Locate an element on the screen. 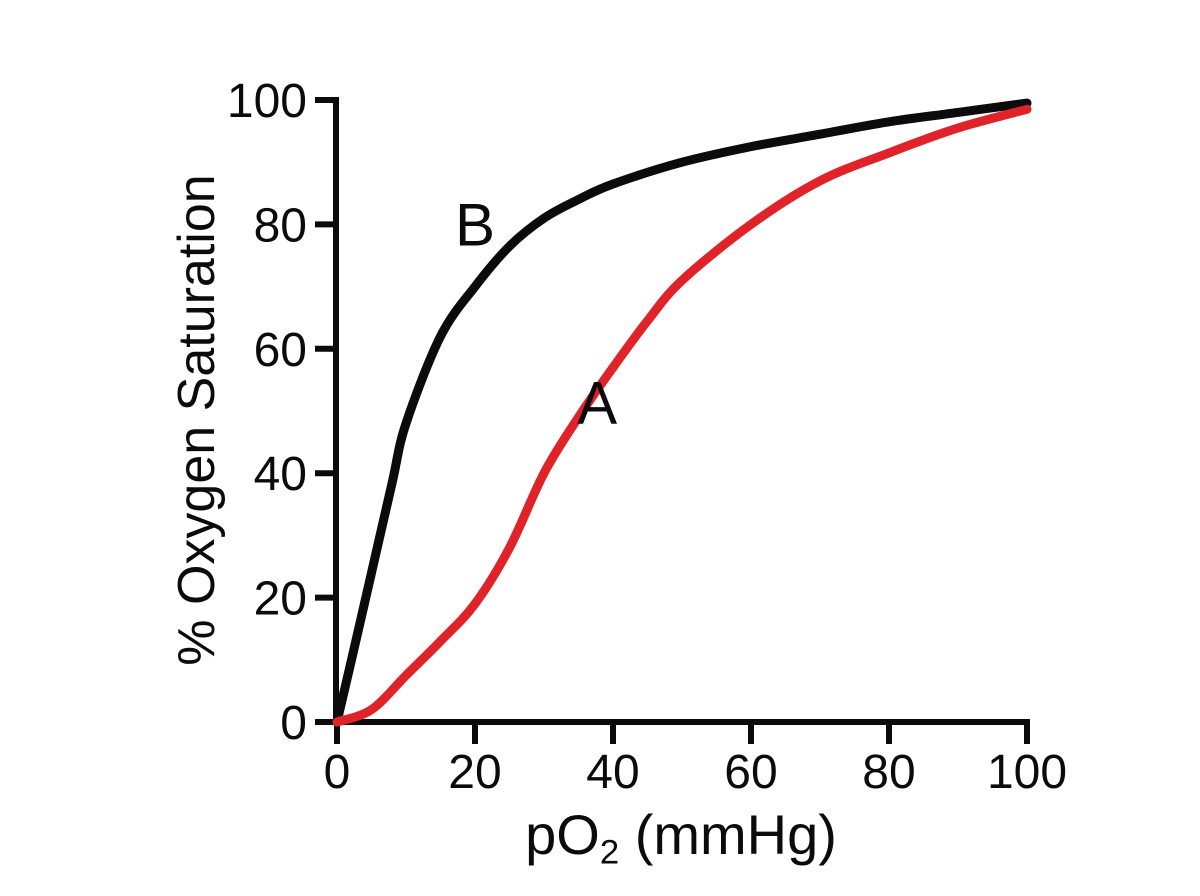  x-axis-title-text: pO is located at coordinates (562, 834).